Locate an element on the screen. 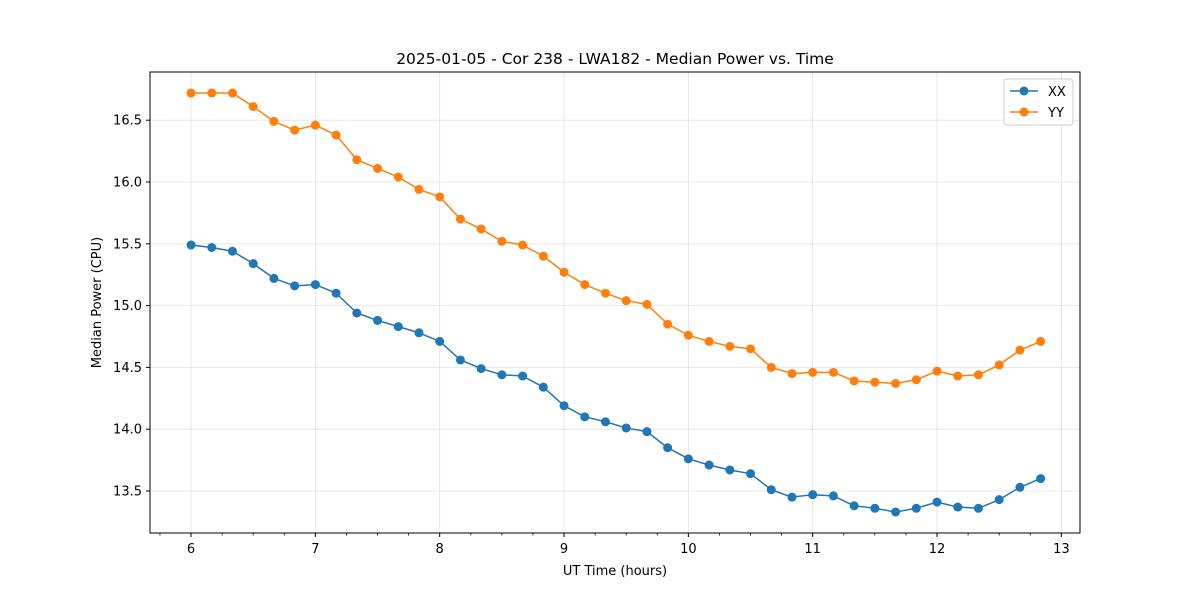 The image size is (1200, 604). y-tick-label: 16.5 is located at coordinates (127, 121).